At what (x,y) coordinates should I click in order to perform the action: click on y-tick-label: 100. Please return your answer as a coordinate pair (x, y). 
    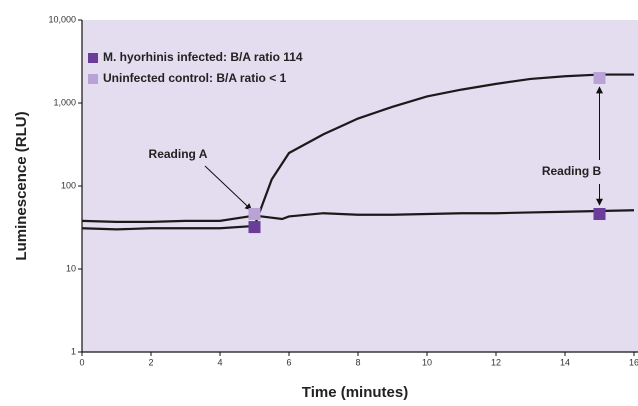
    Looking at the image, I should click on (68, 185).